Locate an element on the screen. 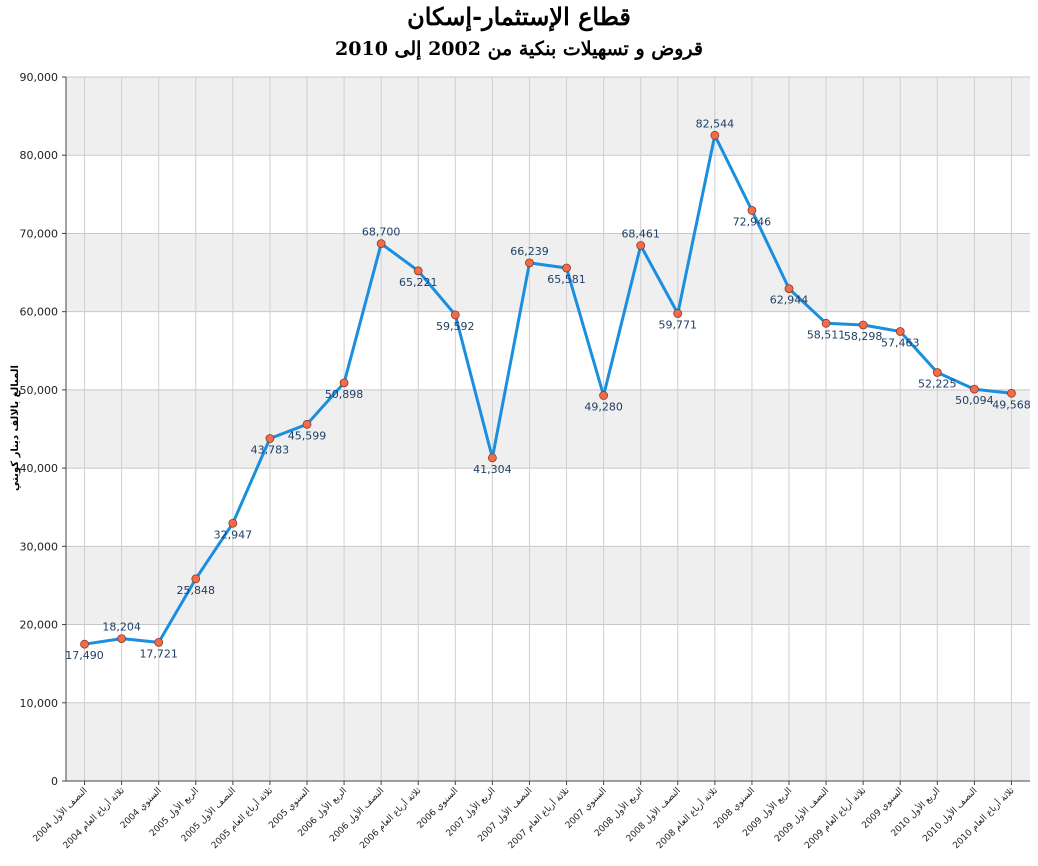  chart-subtitle: قروض و تسهيلات بنكية من 2002 إلى 2010 is located at coordinates (519, 49).